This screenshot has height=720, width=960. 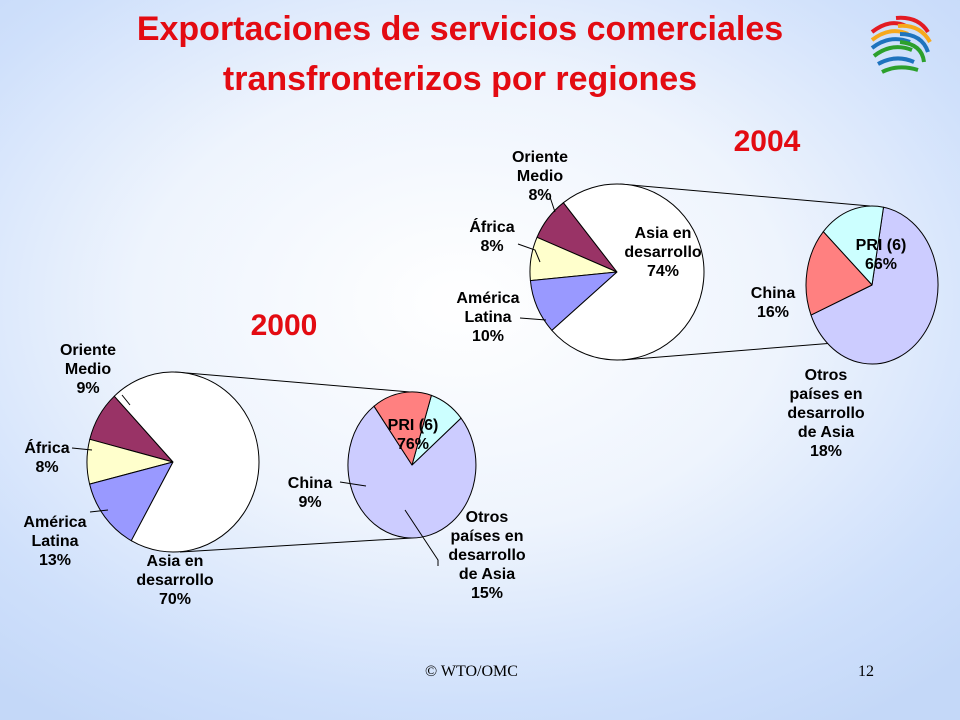 I want to click on label-2000-america-latina-label: América Latina 13%, so click(x=54, y=541).